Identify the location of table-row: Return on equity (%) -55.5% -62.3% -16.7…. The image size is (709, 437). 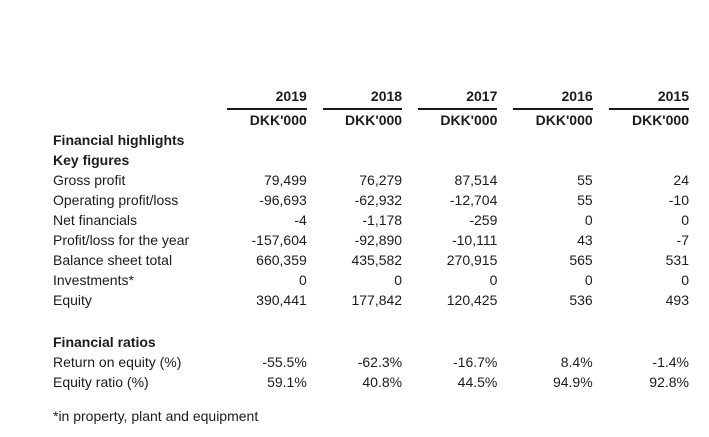
(371, 362).